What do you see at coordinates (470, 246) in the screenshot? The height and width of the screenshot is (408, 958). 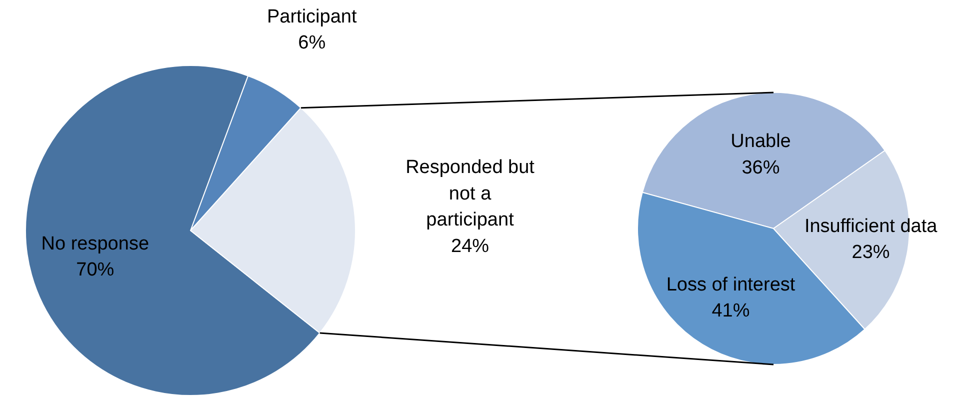 I see `data-label: 24%` at bounding box center [470, 246].